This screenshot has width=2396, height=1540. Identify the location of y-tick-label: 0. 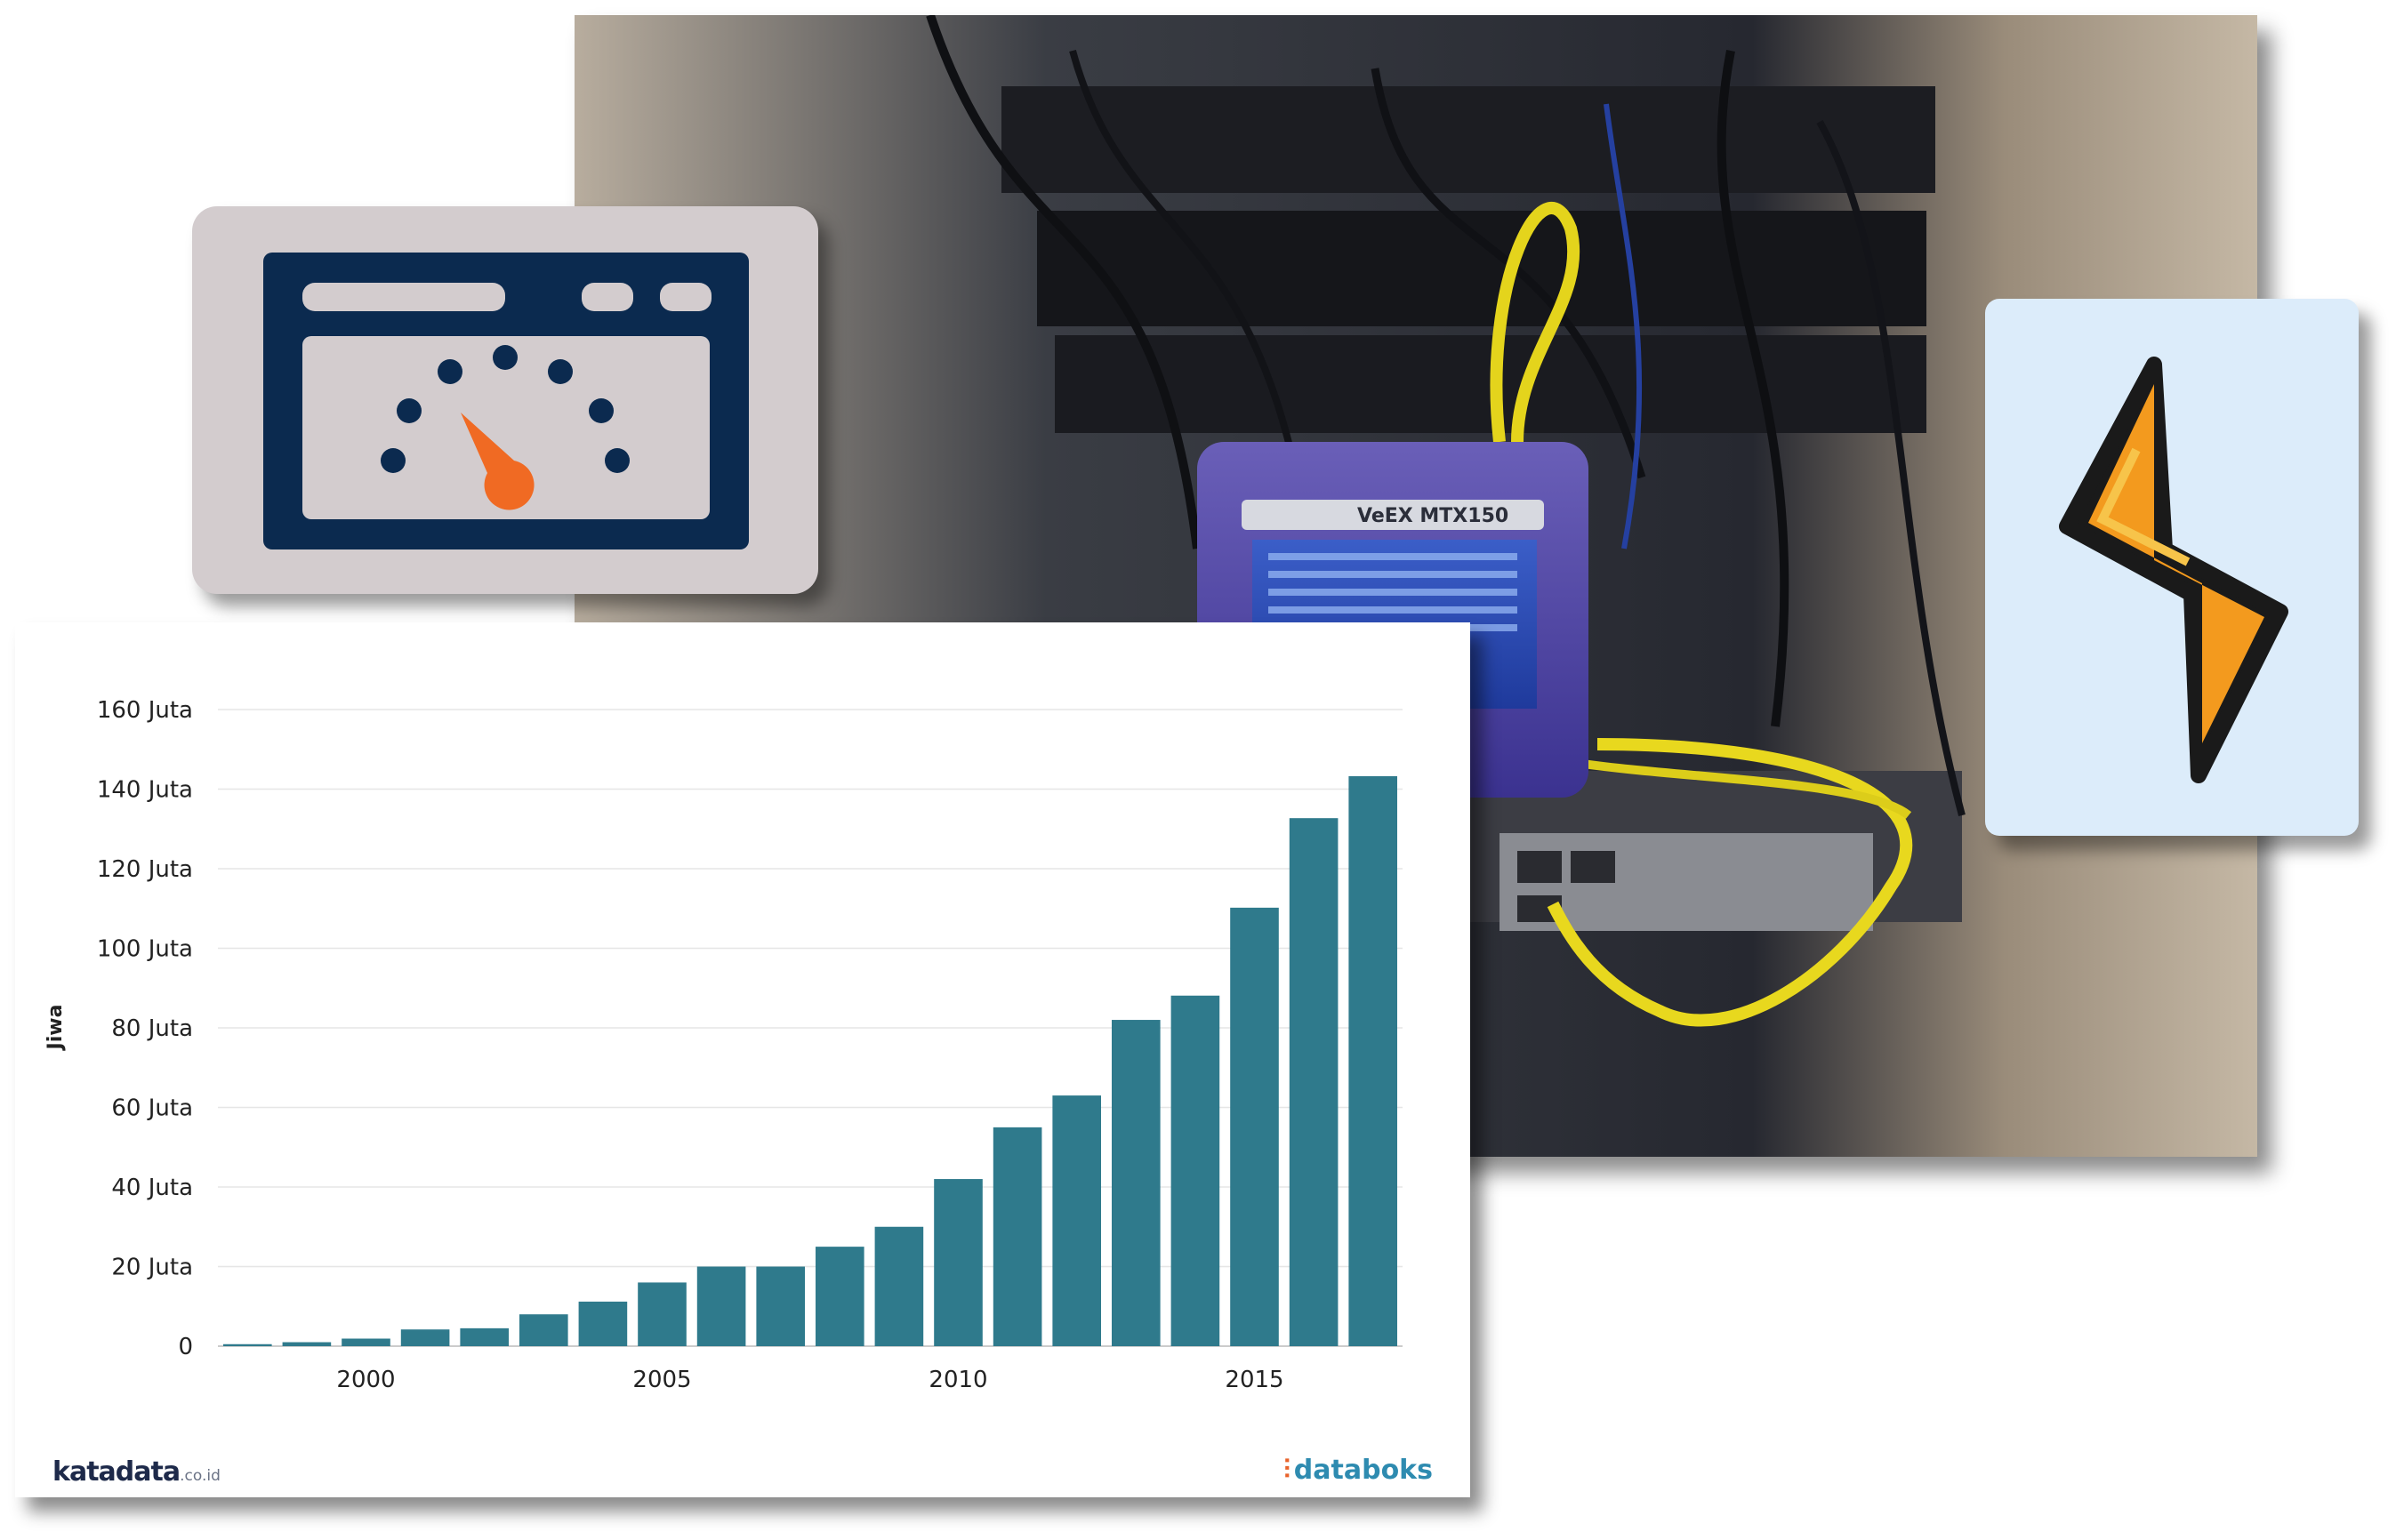
(185, 1347).